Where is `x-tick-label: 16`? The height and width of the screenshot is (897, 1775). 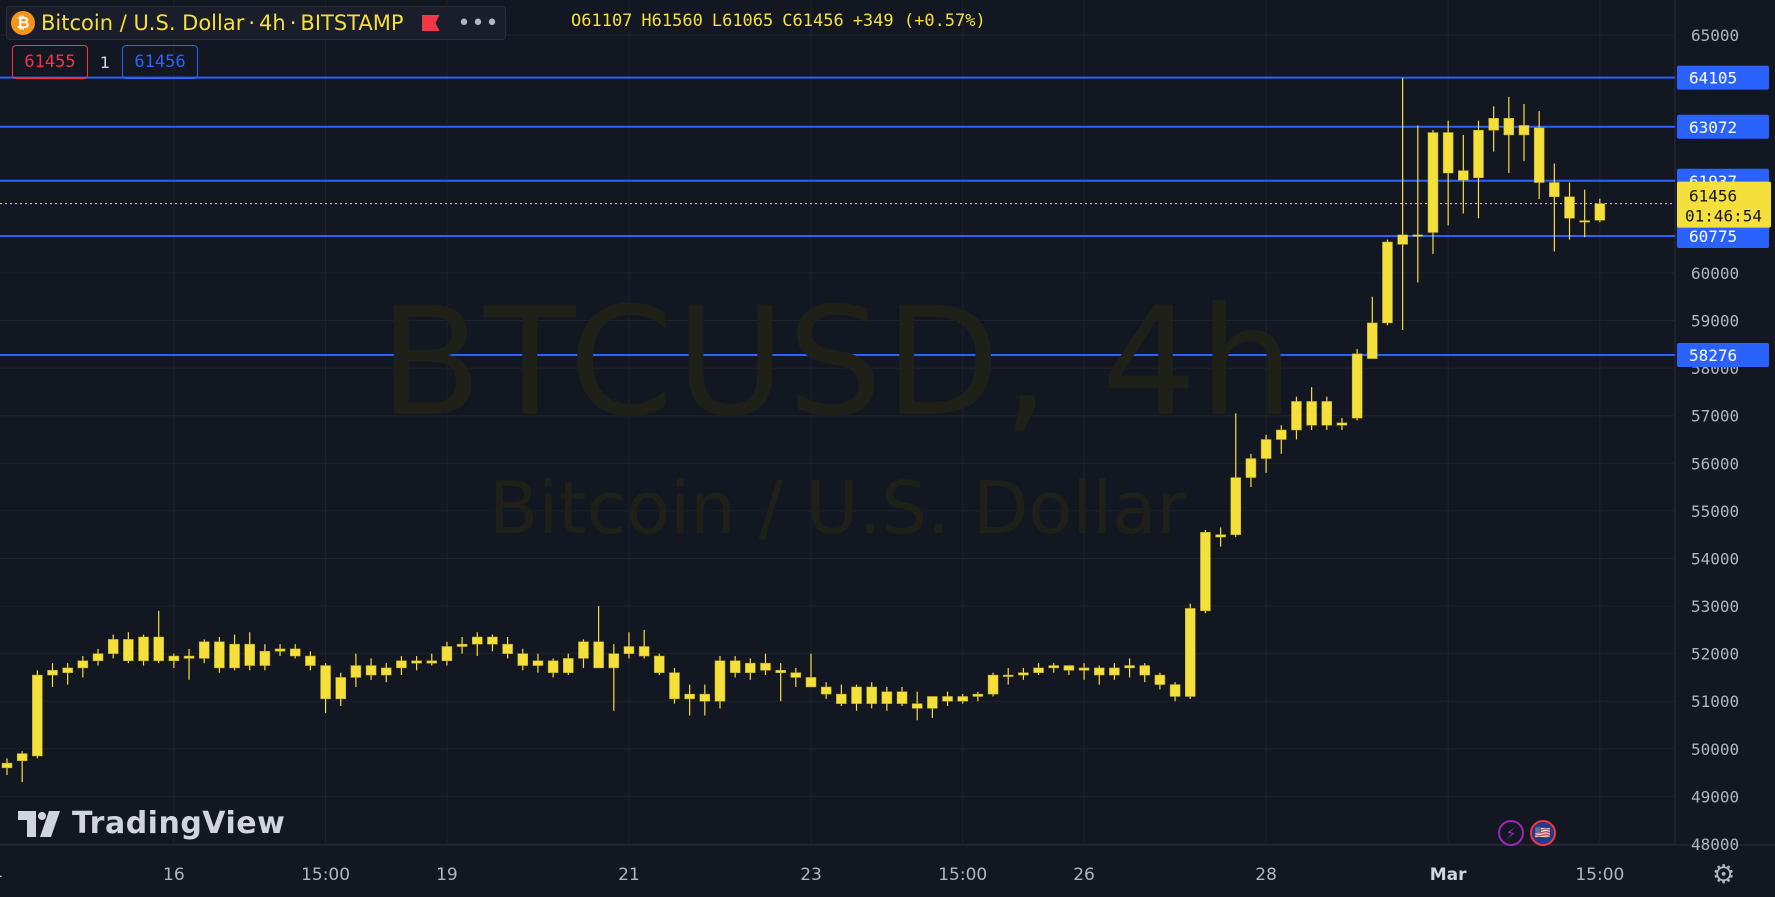 x-tick-label: 16 is located at coordinates (174, 875).